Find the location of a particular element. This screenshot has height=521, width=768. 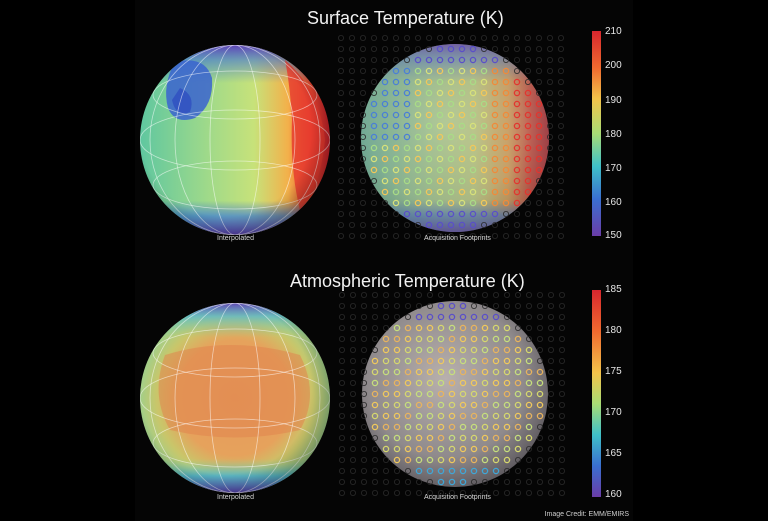

atmospheric-left-caption: Interpolated is located at coordinates (235, 497).